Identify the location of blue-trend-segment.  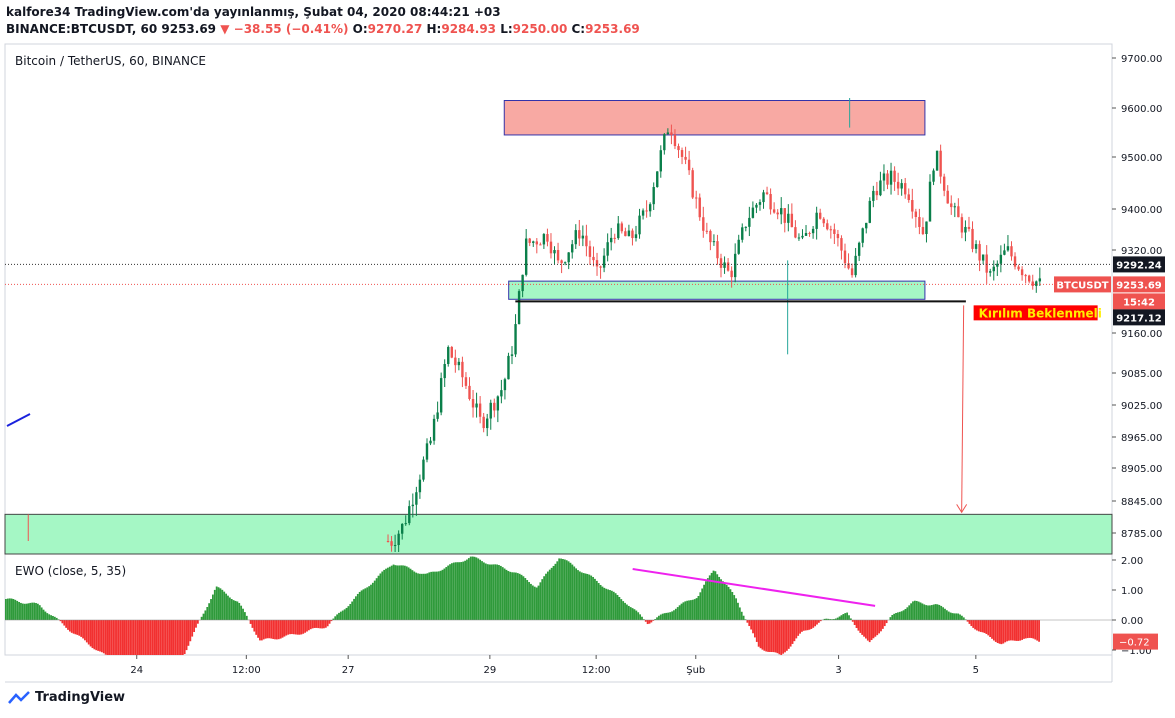
(18, 420).